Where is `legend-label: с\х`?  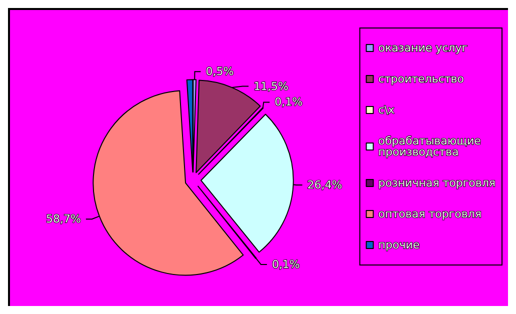 legend-label: с\х is located at coordinates (387, 110).